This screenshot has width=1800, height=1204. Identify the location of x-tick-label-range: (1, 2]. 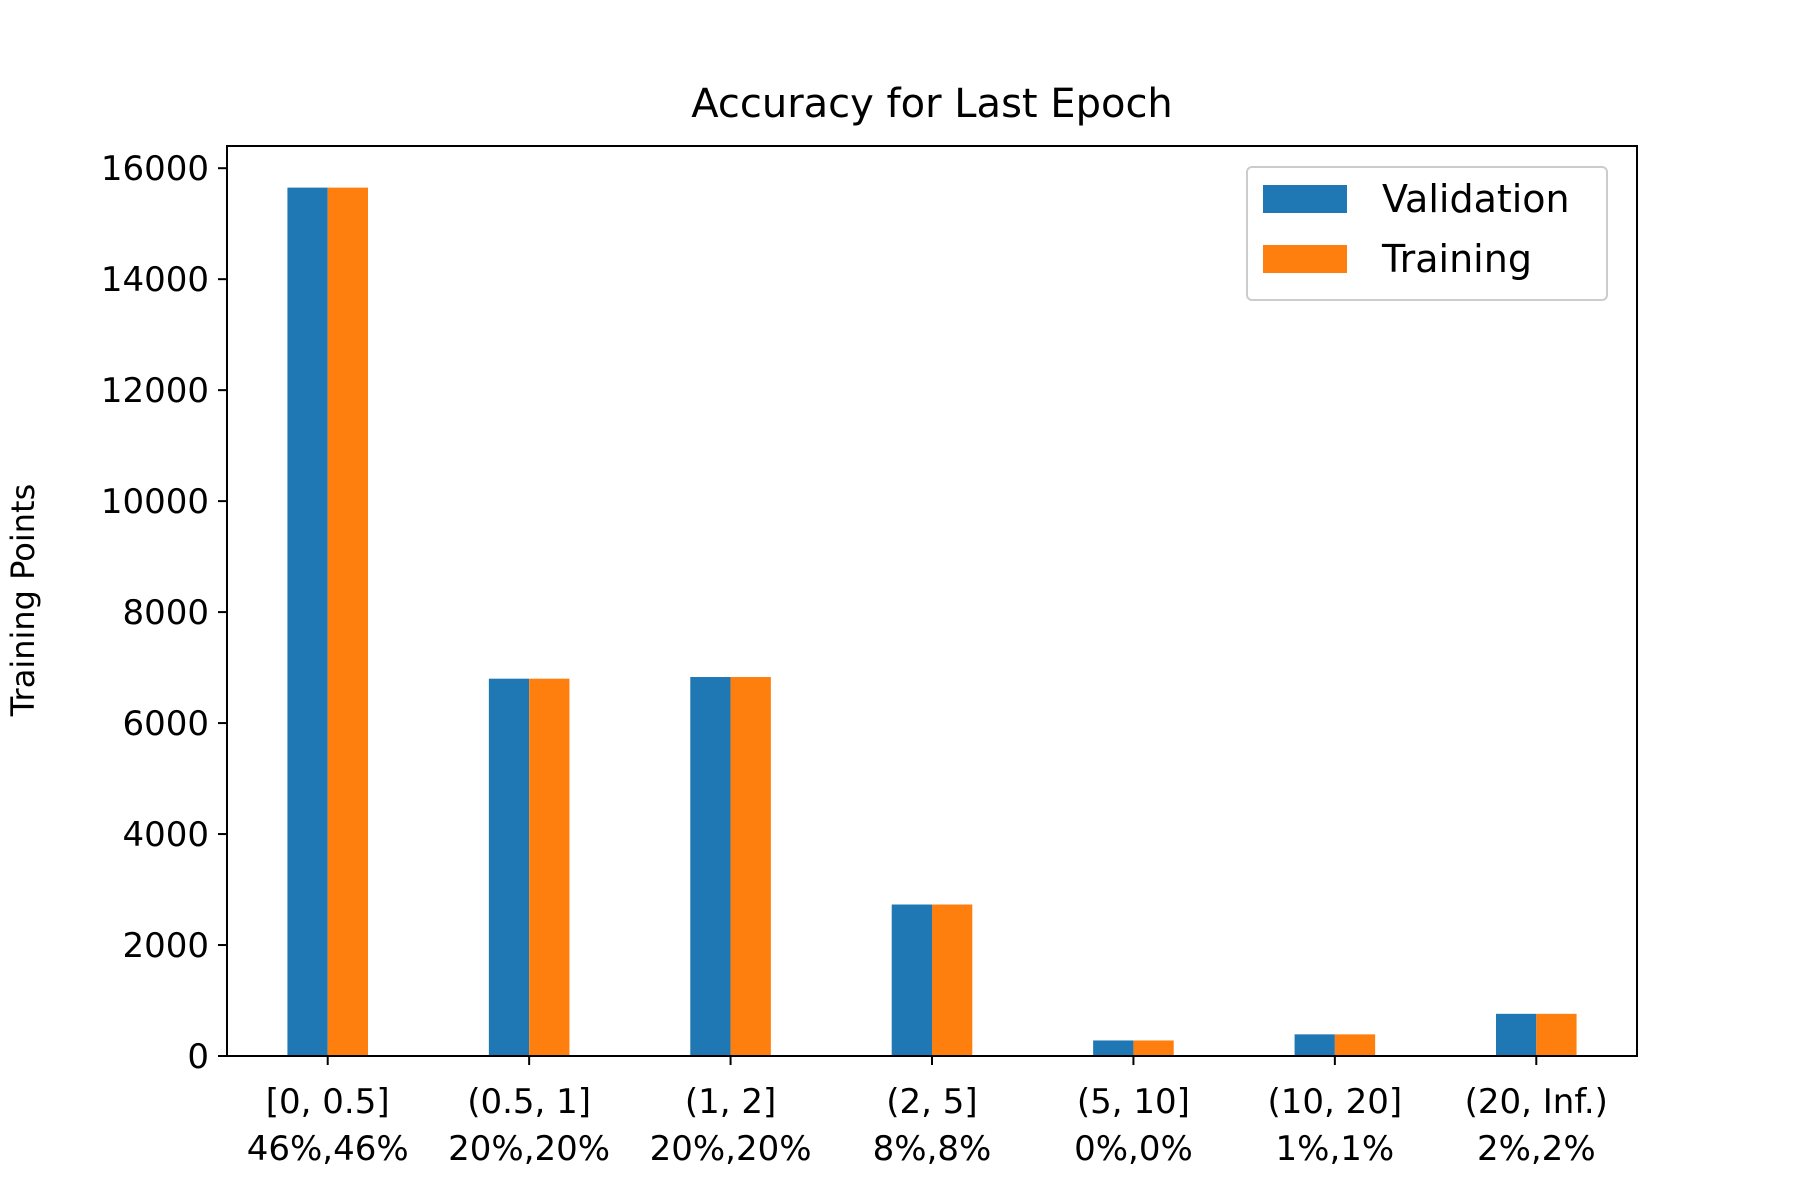
(730, 1102).